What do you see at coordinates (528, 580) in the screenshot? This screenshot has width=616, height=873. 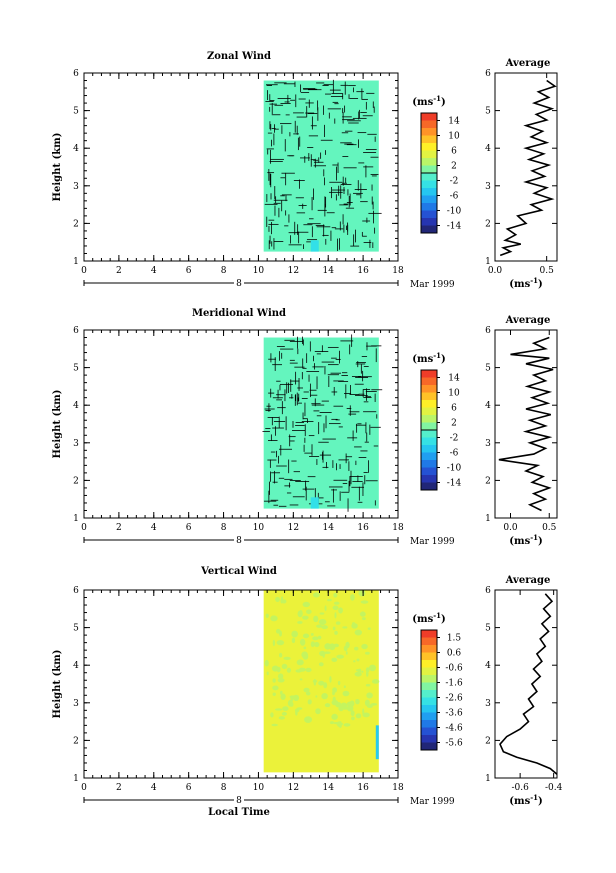 I see `average-title: Average` at bounding box center [528, 580].